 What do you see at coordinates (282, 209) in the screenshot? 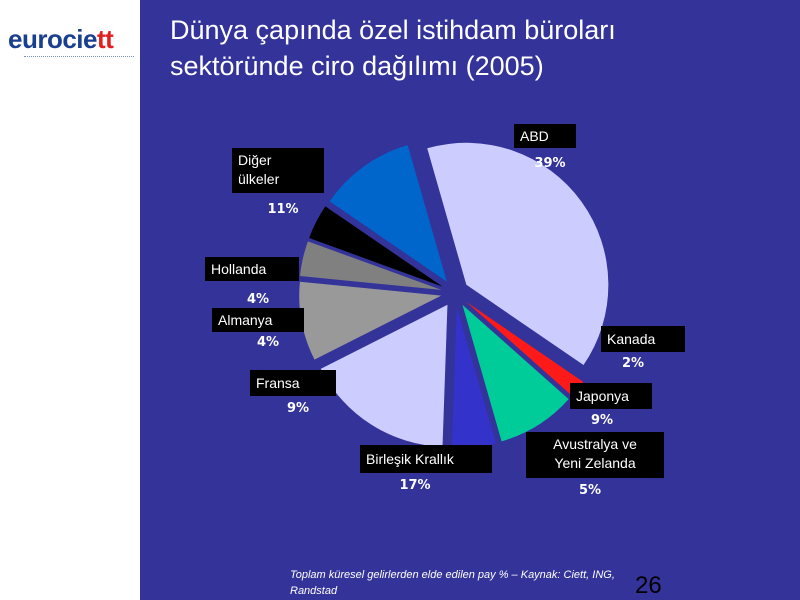
I see `slice-percent-label: 11%` at bounding box center [282, 209].